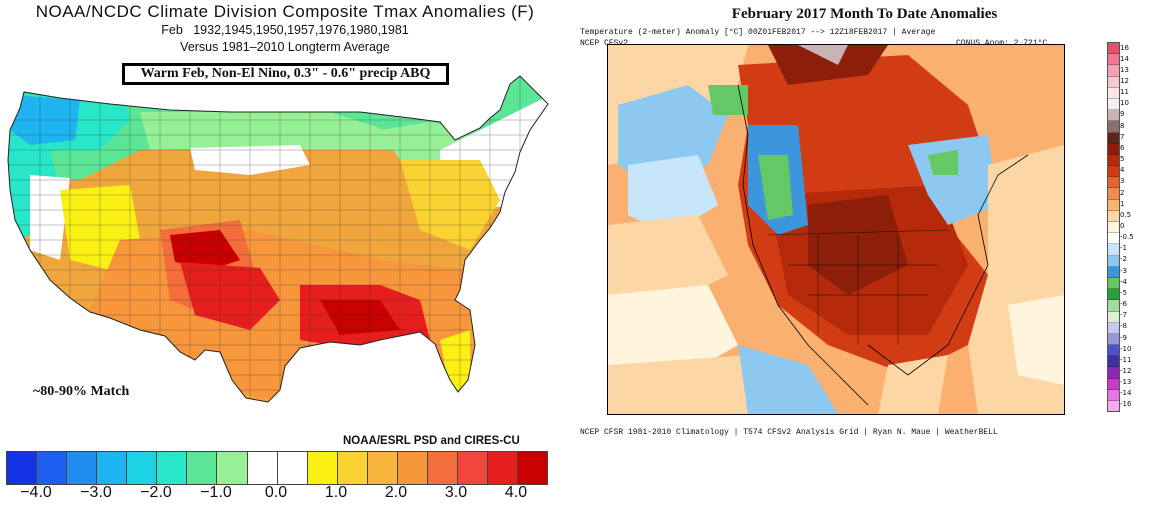 This screenshot has height=523, width=1159. Describe the element at coordinates (1122, 192) in the screenshot. I see `scale-label: 2` at that location.